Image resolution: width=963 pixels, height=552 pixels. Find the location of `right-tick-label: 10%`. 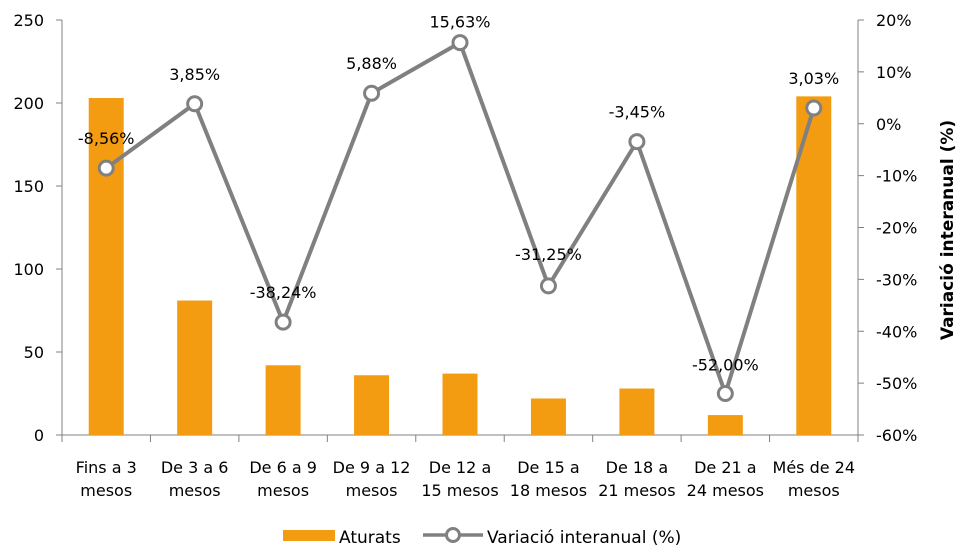

right-tick-label: 10% is located at coordinates (894, 72).